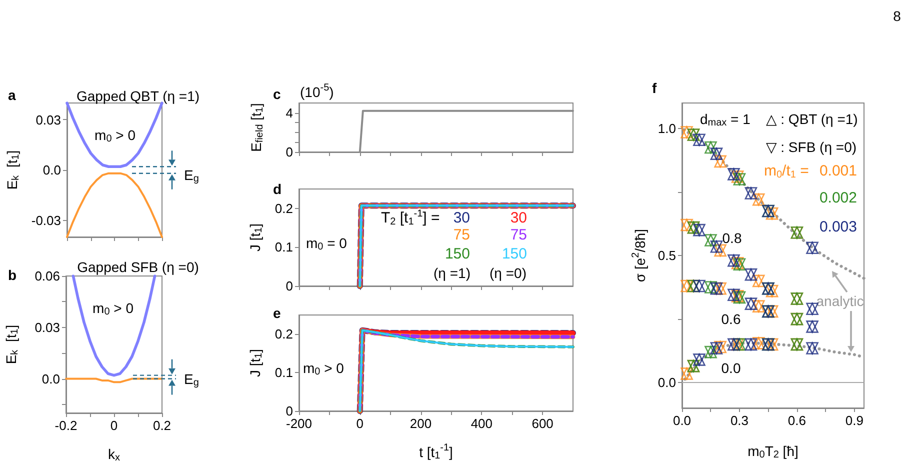 Image resolution: width=908 pixels, height=473 pixels. Describe the element at coordinates (811, 147) in the screenshot. I see `annotation: ▽ : SFB (η =0)` at that location.